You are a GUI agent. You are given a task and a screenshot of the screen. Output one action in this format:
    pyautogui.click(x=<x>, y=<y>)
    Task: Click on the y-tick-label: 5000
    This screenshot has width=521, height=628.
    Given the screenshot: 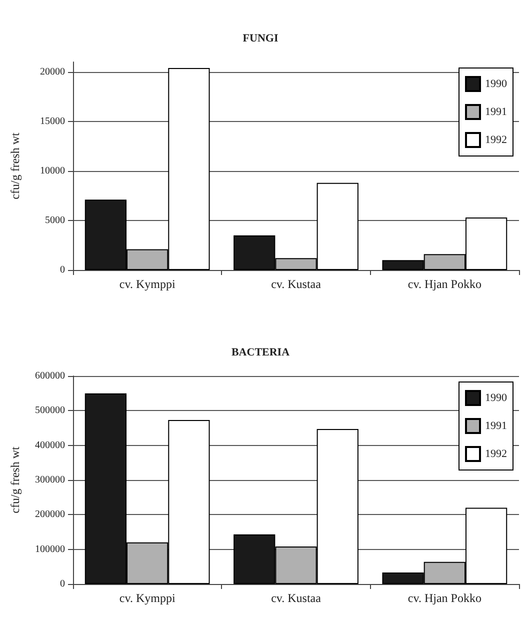 What is the action you would take?
    pyautogui.click(x=55, y=220)
    